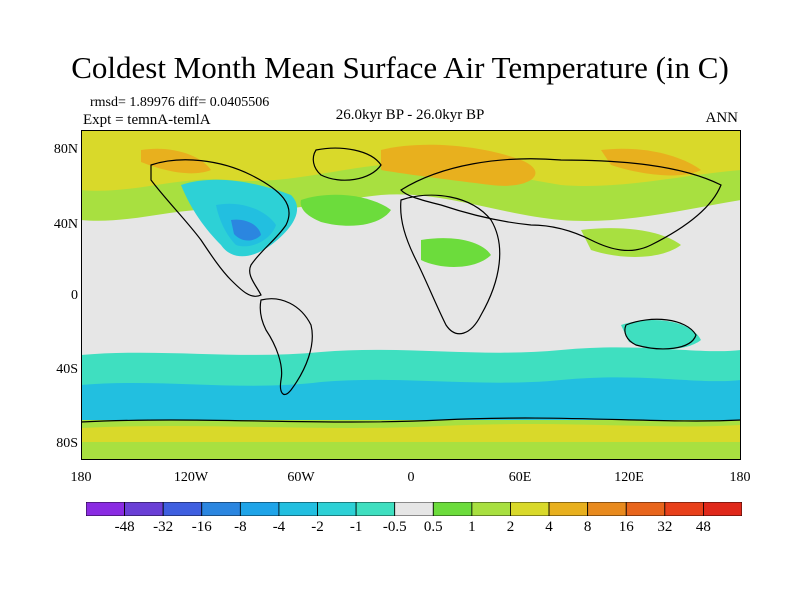 This screenshot has width=800, height=600. I want to click on lat-label-40n: 40N, so click(65, 224).